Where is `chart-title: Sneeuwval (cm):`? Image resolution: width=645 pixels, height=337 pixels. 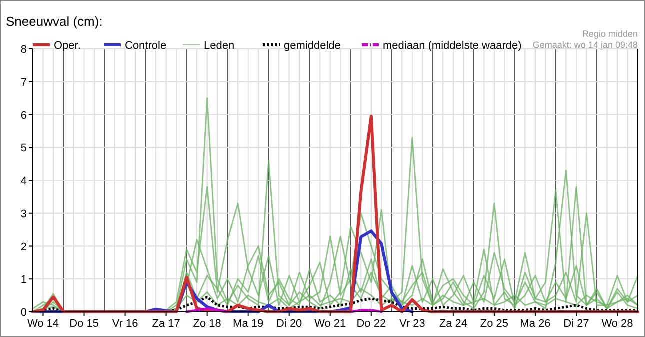 chart-title: Sneeuwval (cm): is located at coordinates (54, 21).